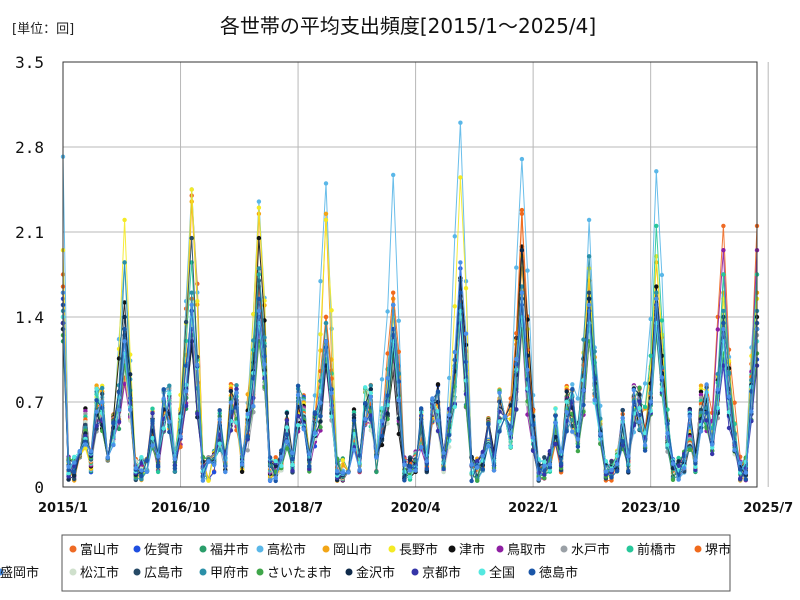  Describe the element at coordinates (39, 487) in the screenshot. I see `y-tick-label: 0` at that location.